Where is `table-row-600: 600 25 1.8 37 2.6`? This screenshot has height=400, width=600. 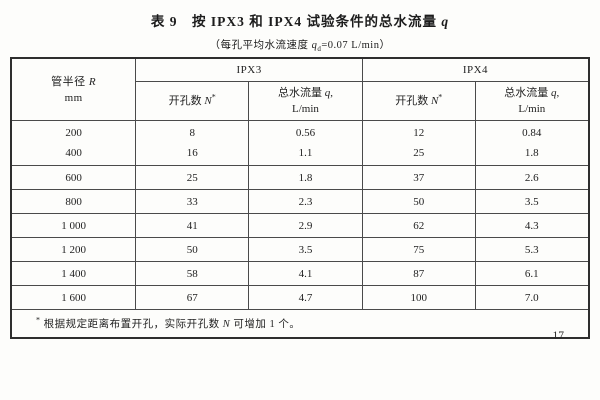 table-row-600: 600 25 1.8 37 2.6 is located at coordinates (300, 177).